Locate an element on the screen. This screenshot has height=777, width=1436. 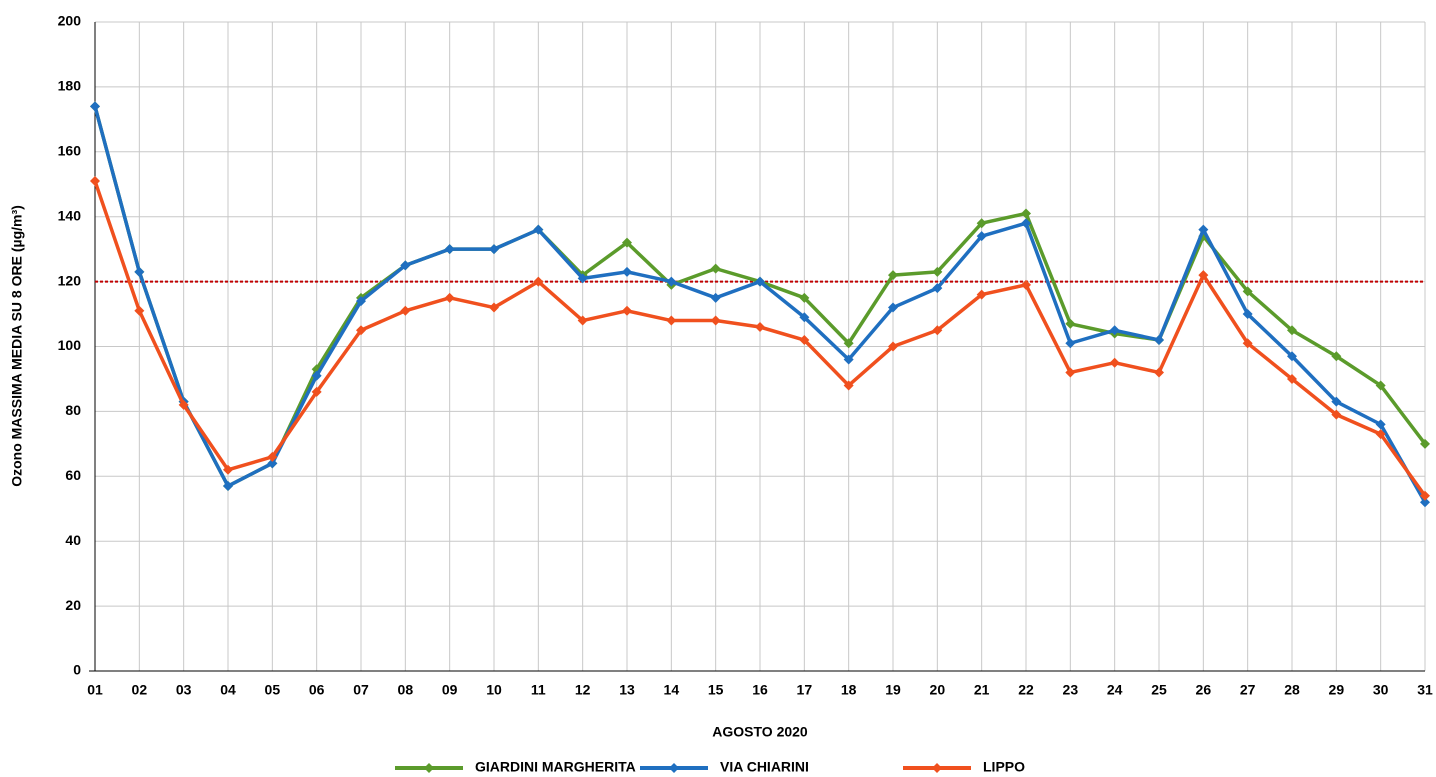
x-tick-label: 06 is located at coordinates (317, 690).